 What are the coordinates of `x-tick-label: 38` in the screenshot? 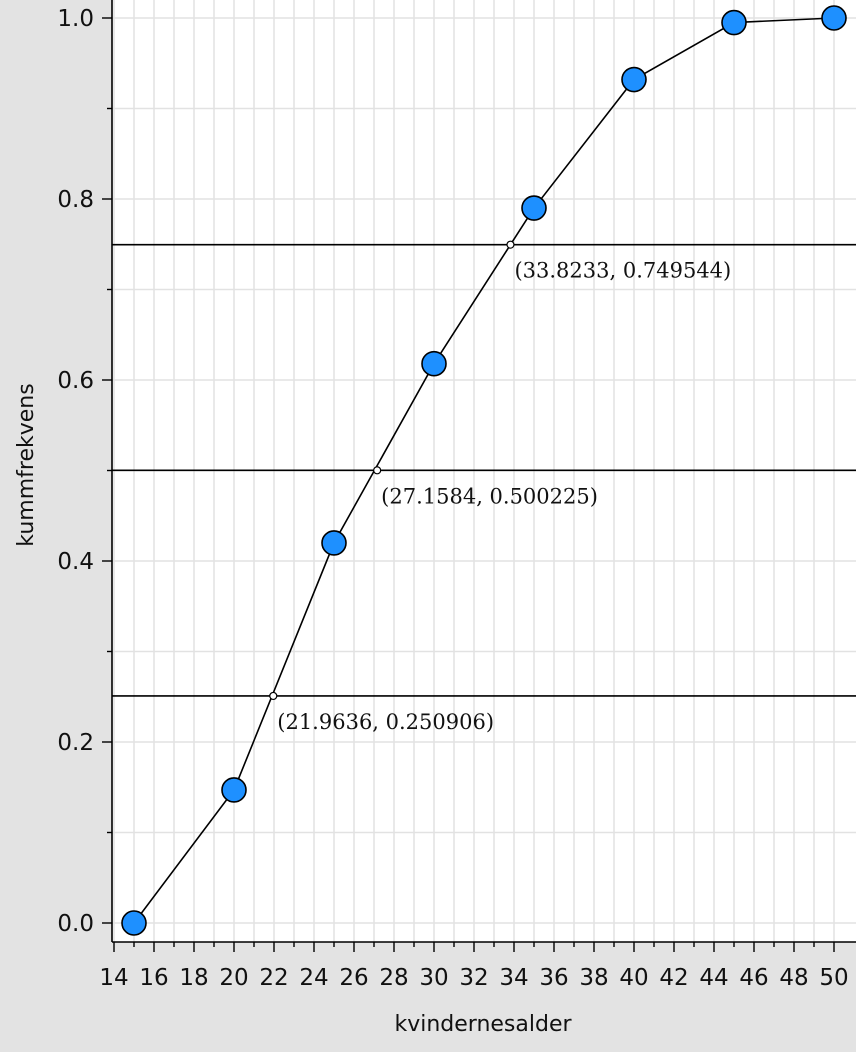 It's located at (593, 978).